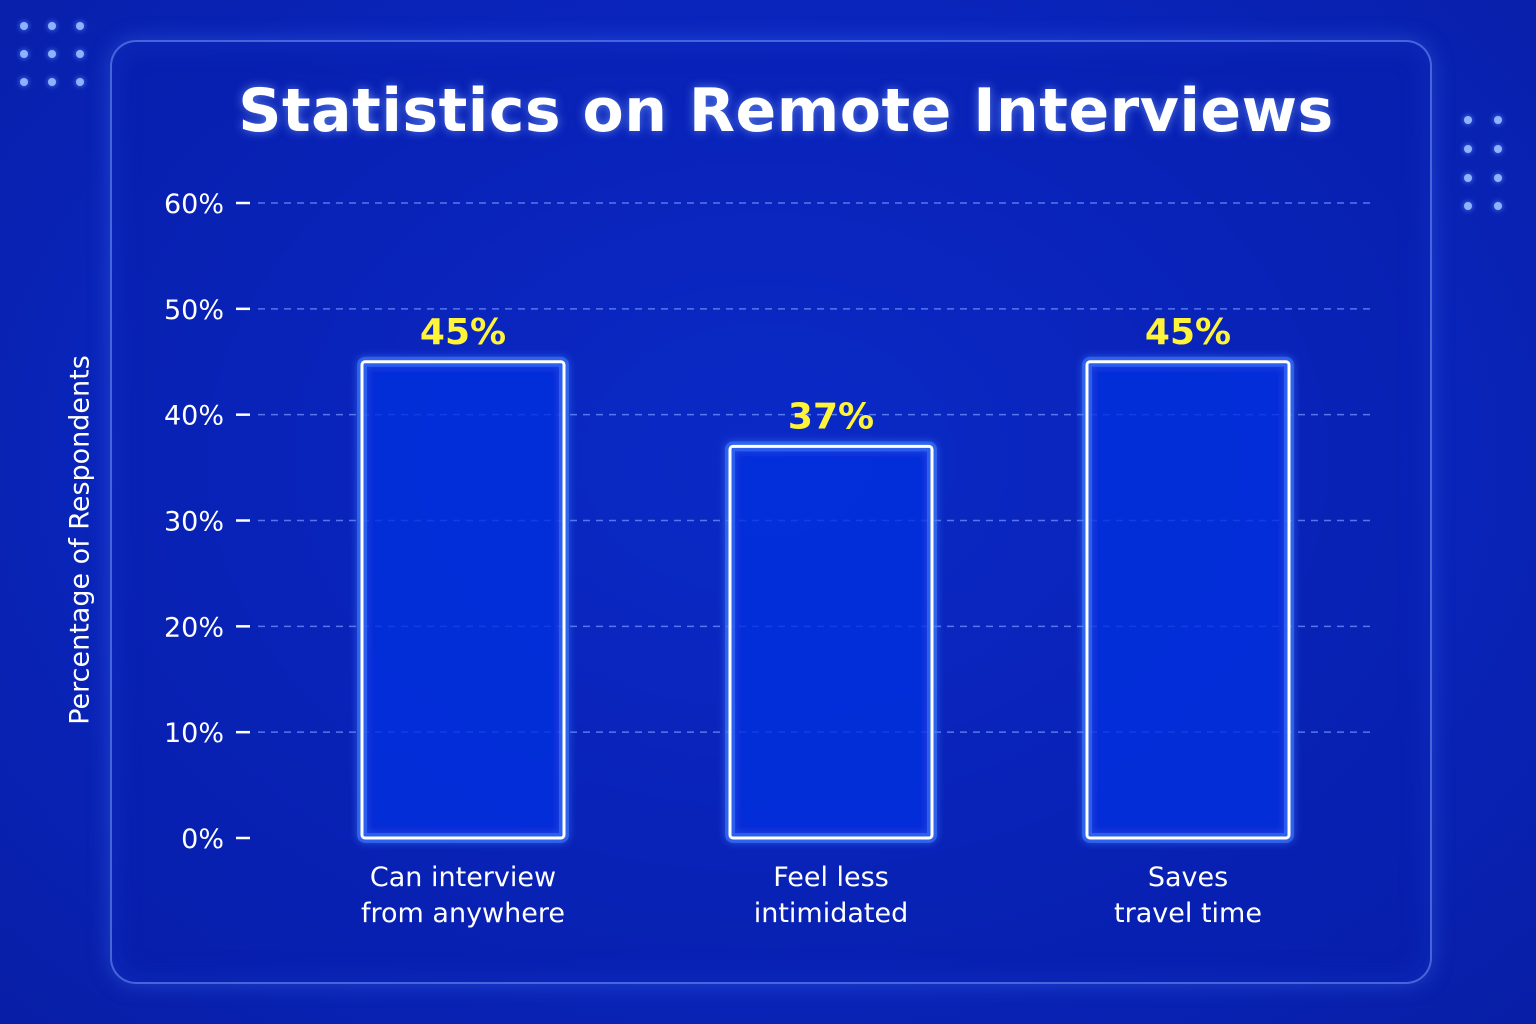 The image size is (1536, 1024). What do you see at coordinates (831, 416) in the screenshot?
I see `data-label: 37%` at bounding box center [831, 416].